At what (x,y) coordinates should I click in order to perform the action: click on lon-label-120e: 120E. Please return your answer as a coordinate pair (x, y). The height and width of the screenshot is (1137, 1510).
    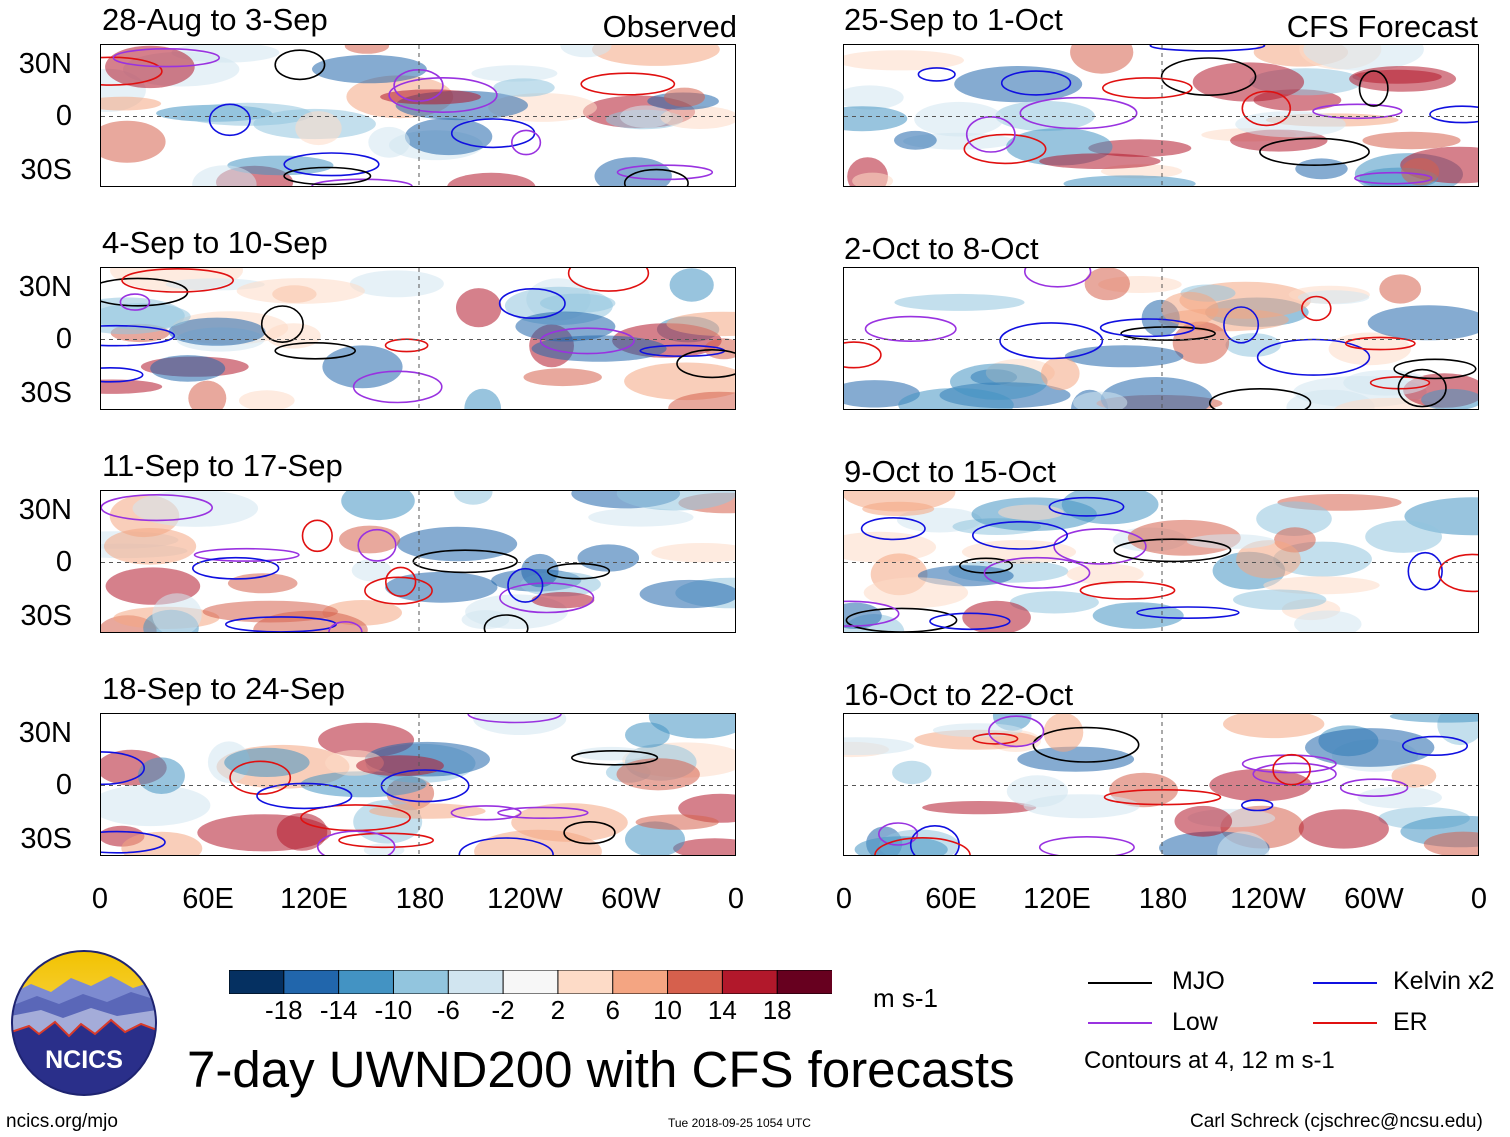
    Looking at the image, I should click on (1057, 899).